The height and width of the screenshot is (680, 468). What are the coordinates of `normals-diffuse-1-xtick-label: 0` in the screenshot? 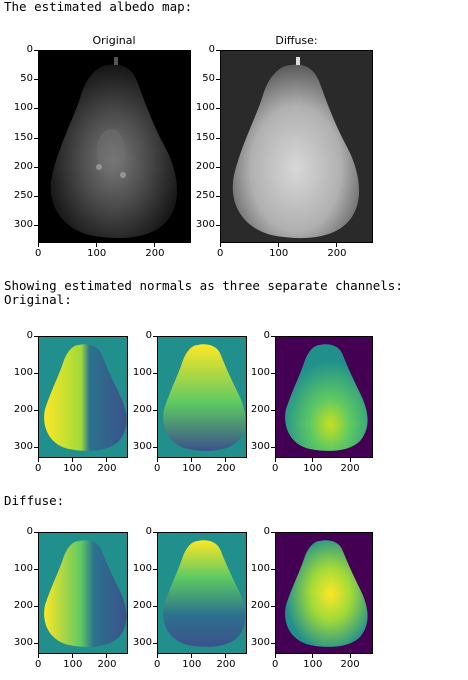 It's located at (157, 664).